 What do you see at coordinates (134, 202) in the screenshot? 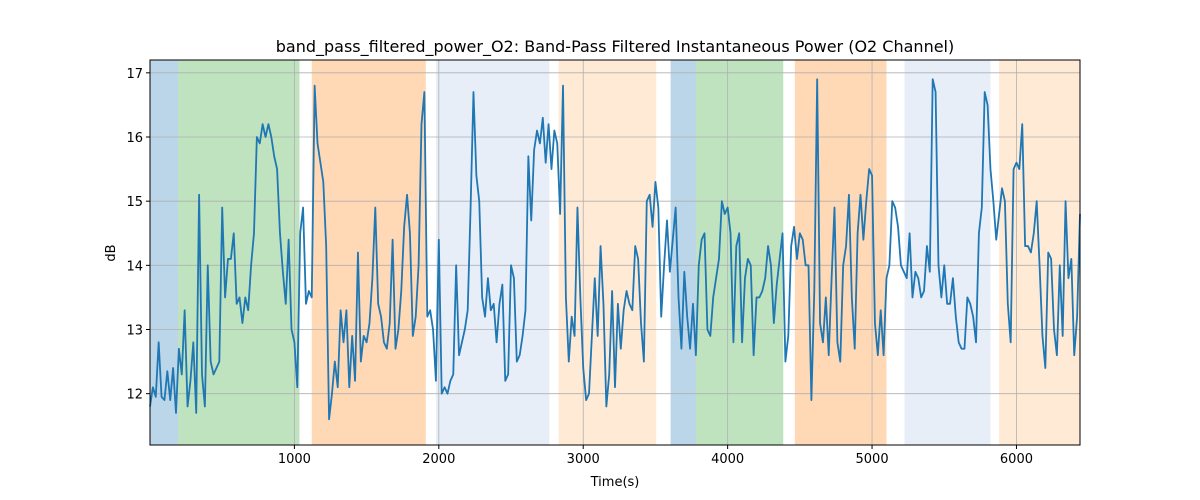
I see `y-tick-label: 15` at bounding box center [134, 202].